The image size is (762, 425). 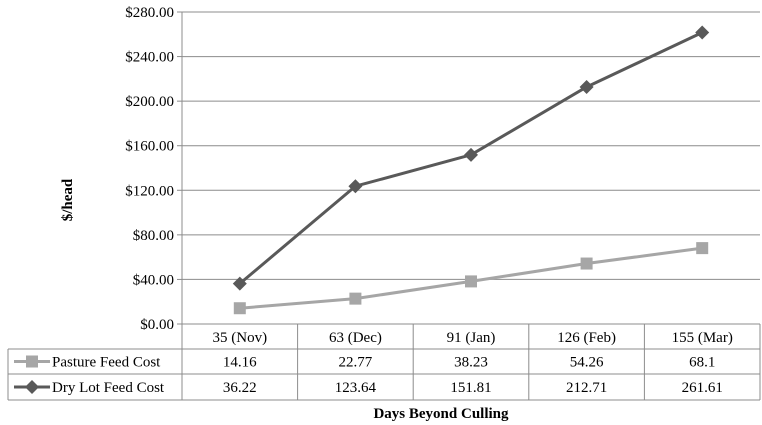 What do you see at coordinates (149, 13) in the screenshot?
I see `y-tick-label: $280.00` at bounding box center [149, 13].